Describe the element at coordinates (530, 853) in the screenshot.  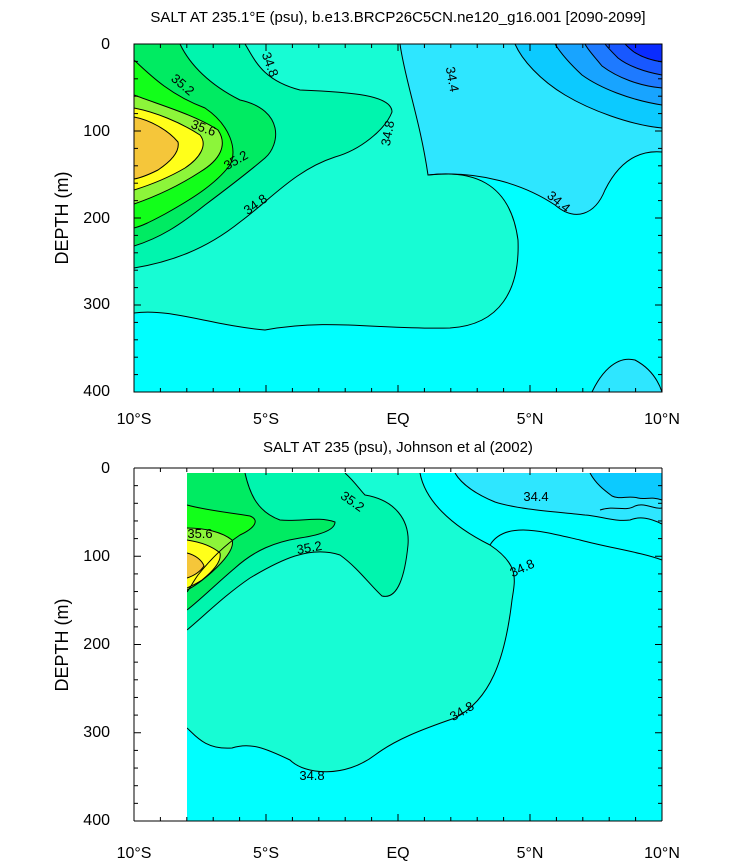
I see `bottom-xtick-5N: 5°N` at that location.